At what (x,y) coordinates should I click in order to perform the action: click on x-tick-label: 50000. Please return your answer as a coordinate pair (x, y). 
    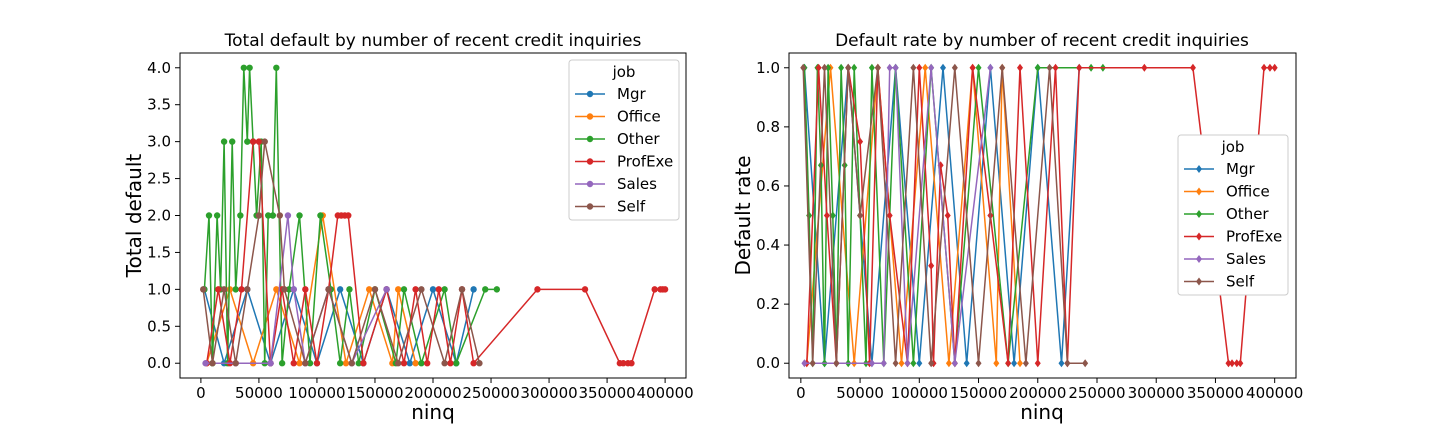
    Looking at the image, I should click on (860, 393).